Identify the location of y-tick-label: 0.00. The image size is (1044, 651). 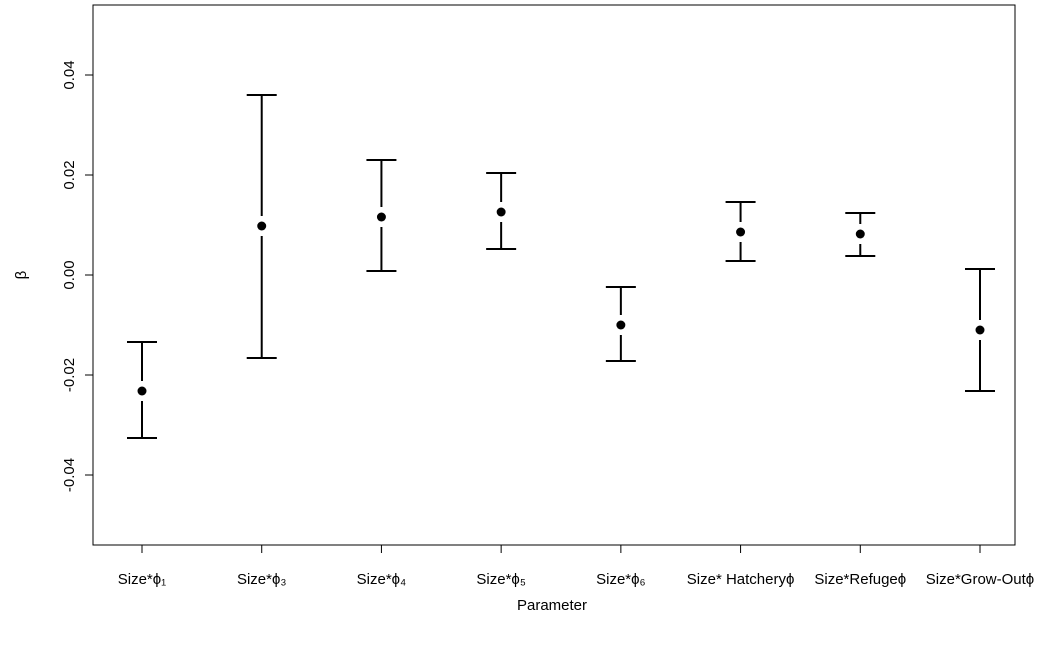
(69, 274).